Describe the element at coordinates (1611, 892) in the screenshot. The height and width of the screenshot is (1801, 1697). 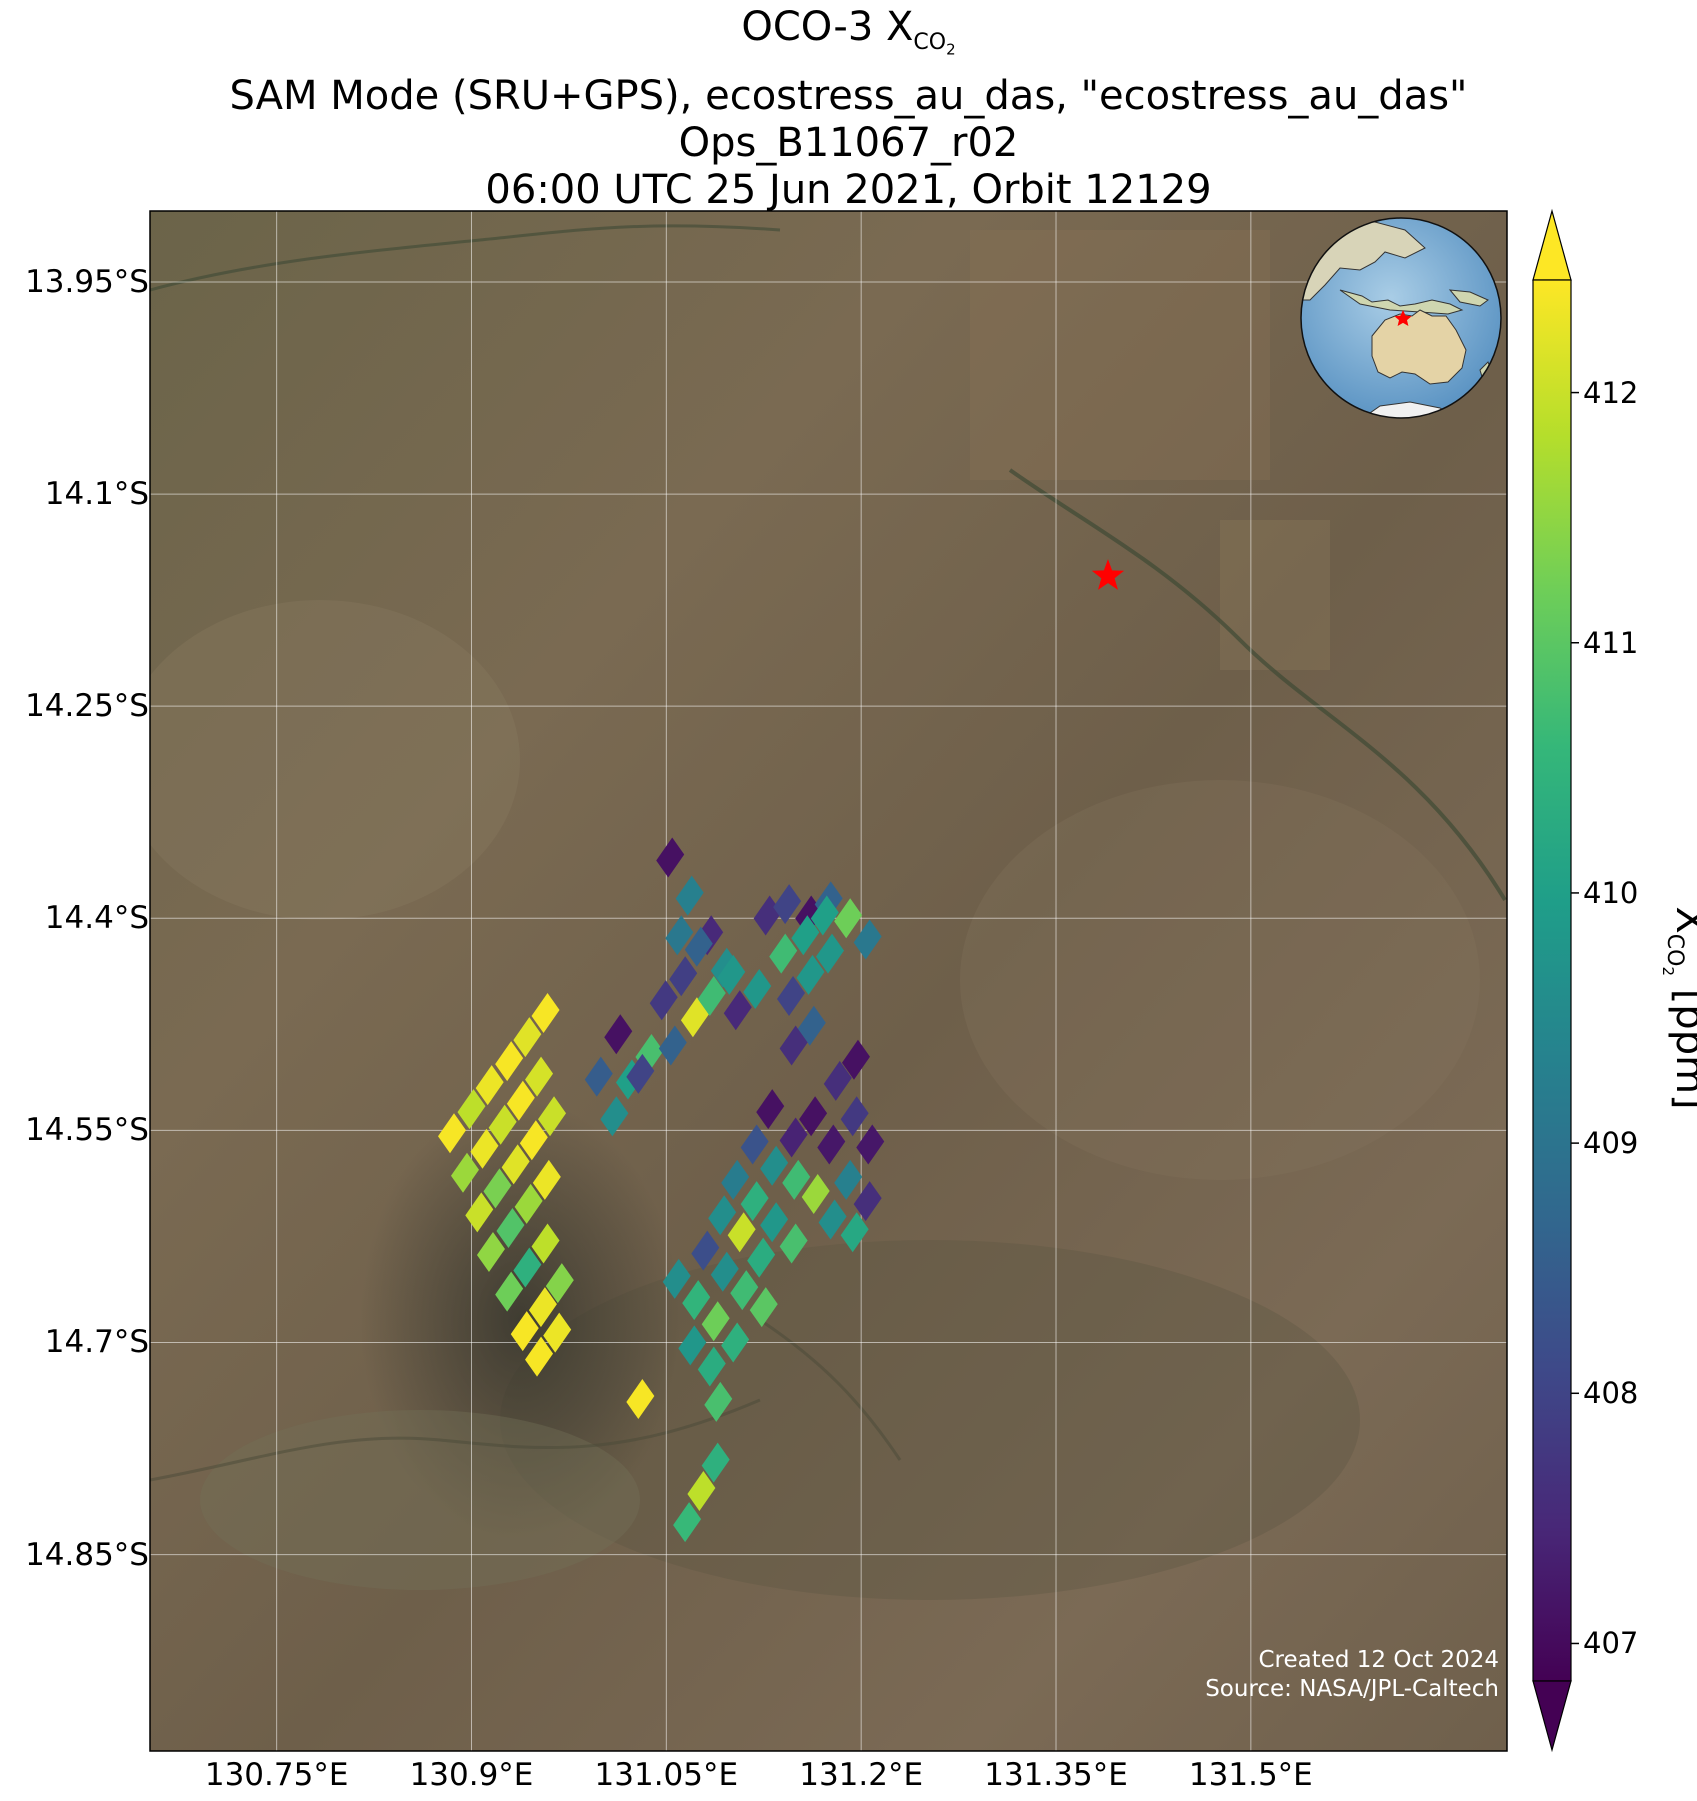
I see `colorbar-tick-label: 410` at that location.